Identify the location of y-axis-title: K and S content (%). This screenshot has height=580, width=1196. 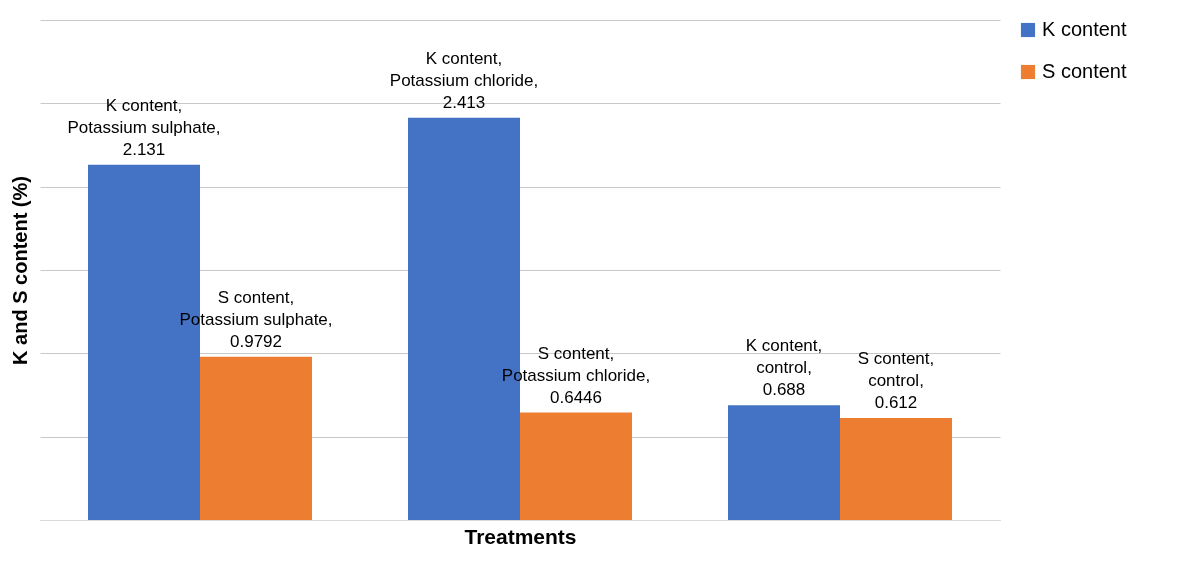
(19, 270).